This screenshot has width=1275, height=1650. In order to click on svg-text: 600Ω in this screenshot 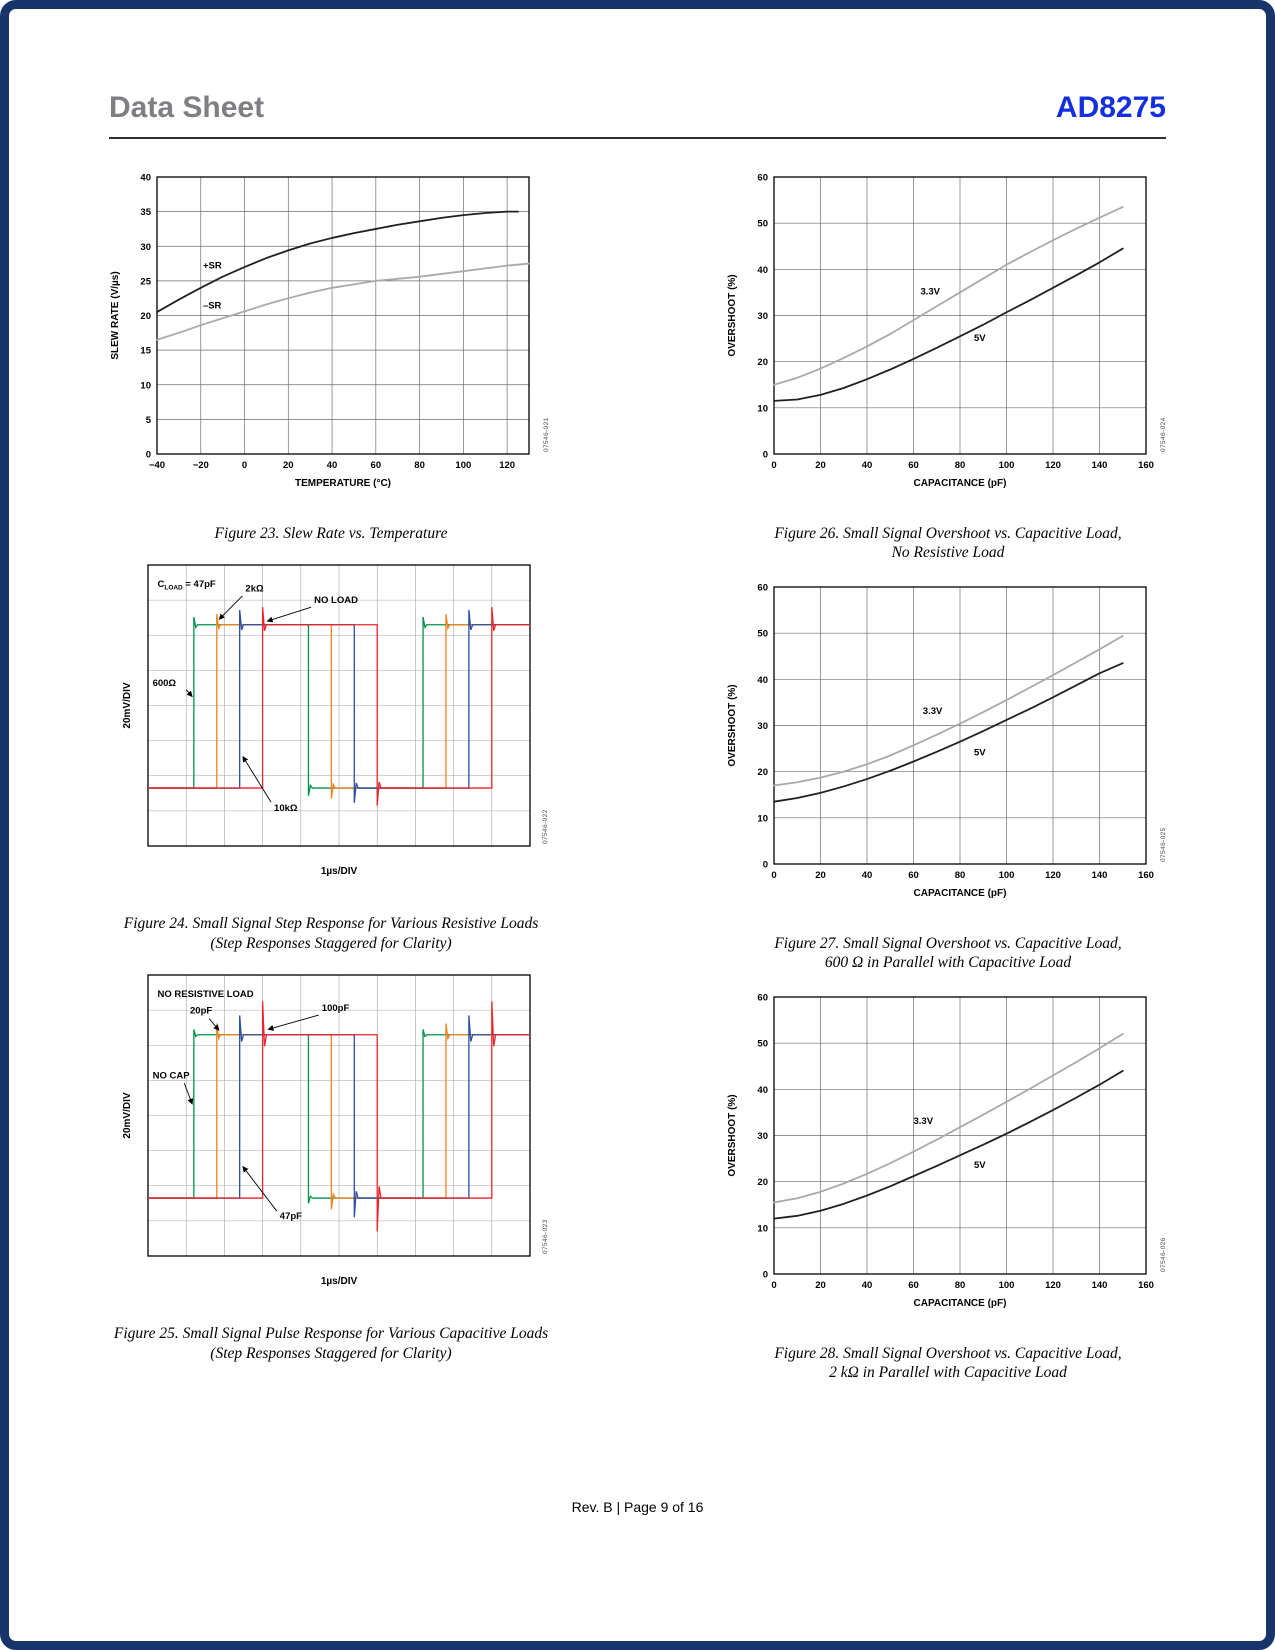, I will do `click(165, 684)`.